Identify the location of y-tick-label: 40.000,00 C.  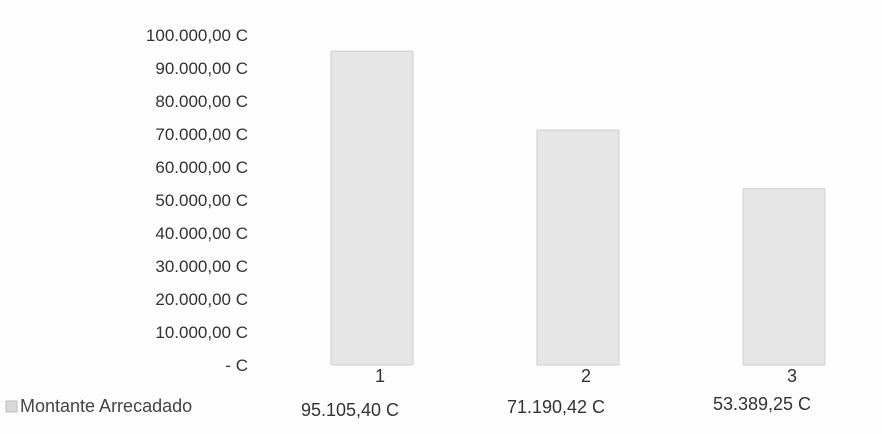
(201, 233).